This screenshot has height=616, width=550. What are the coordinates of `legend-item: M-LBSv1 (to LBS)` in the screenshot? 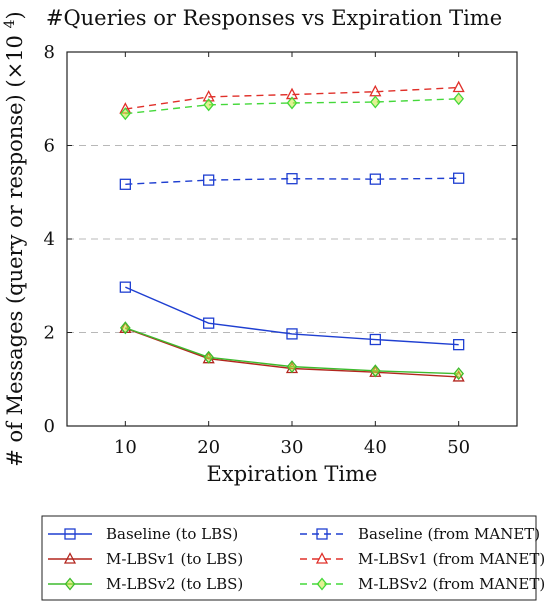 It's located at (145, 559).